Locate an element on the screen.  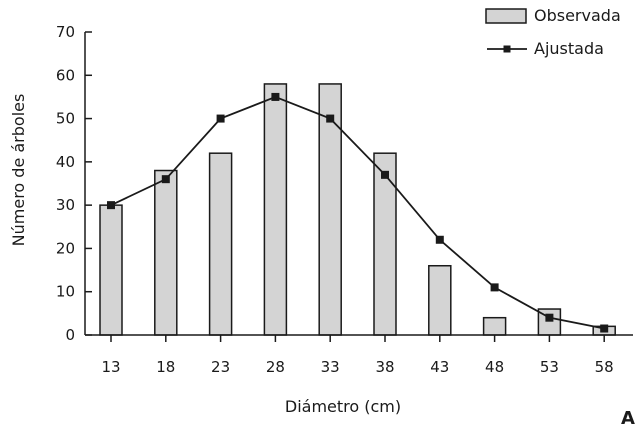
x-tick-label-53: 53 is located at coordinates (549, 367).